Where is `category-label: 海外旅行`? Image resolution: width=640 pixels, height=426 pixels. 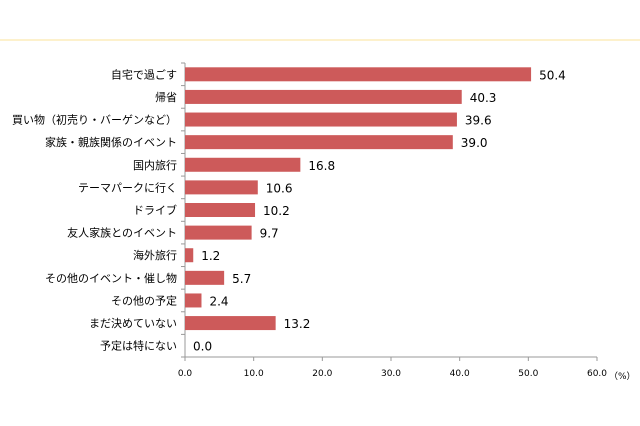
category-label: 海外旅行 is located at coordinates (155, 255).